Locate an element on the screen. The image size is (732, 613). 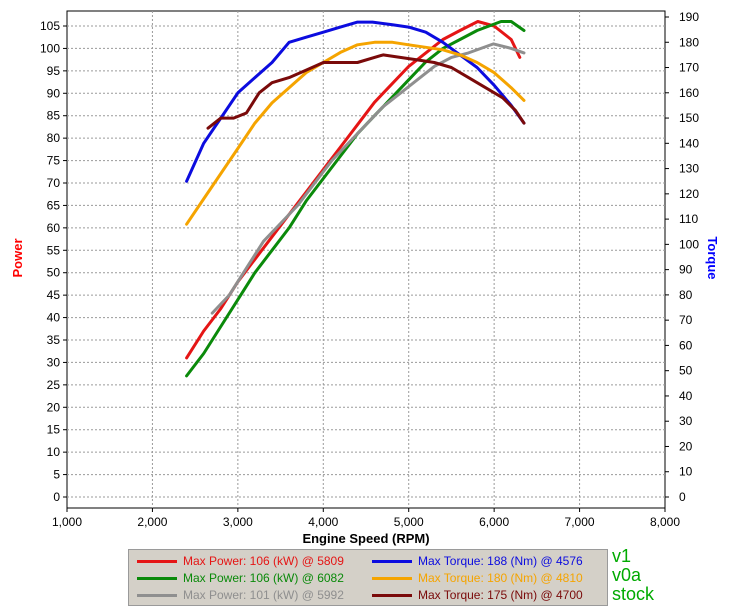
y-left-tick-label: 105 is located at coordinates (50, 26).